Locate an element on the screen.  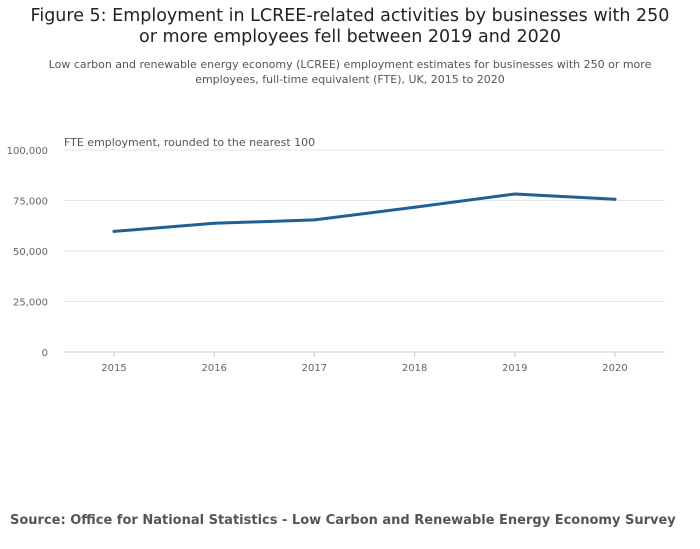
x-axis-ticks: 2015 2016 2017 2018 2019 2020 is located at coordinates (364, 363).